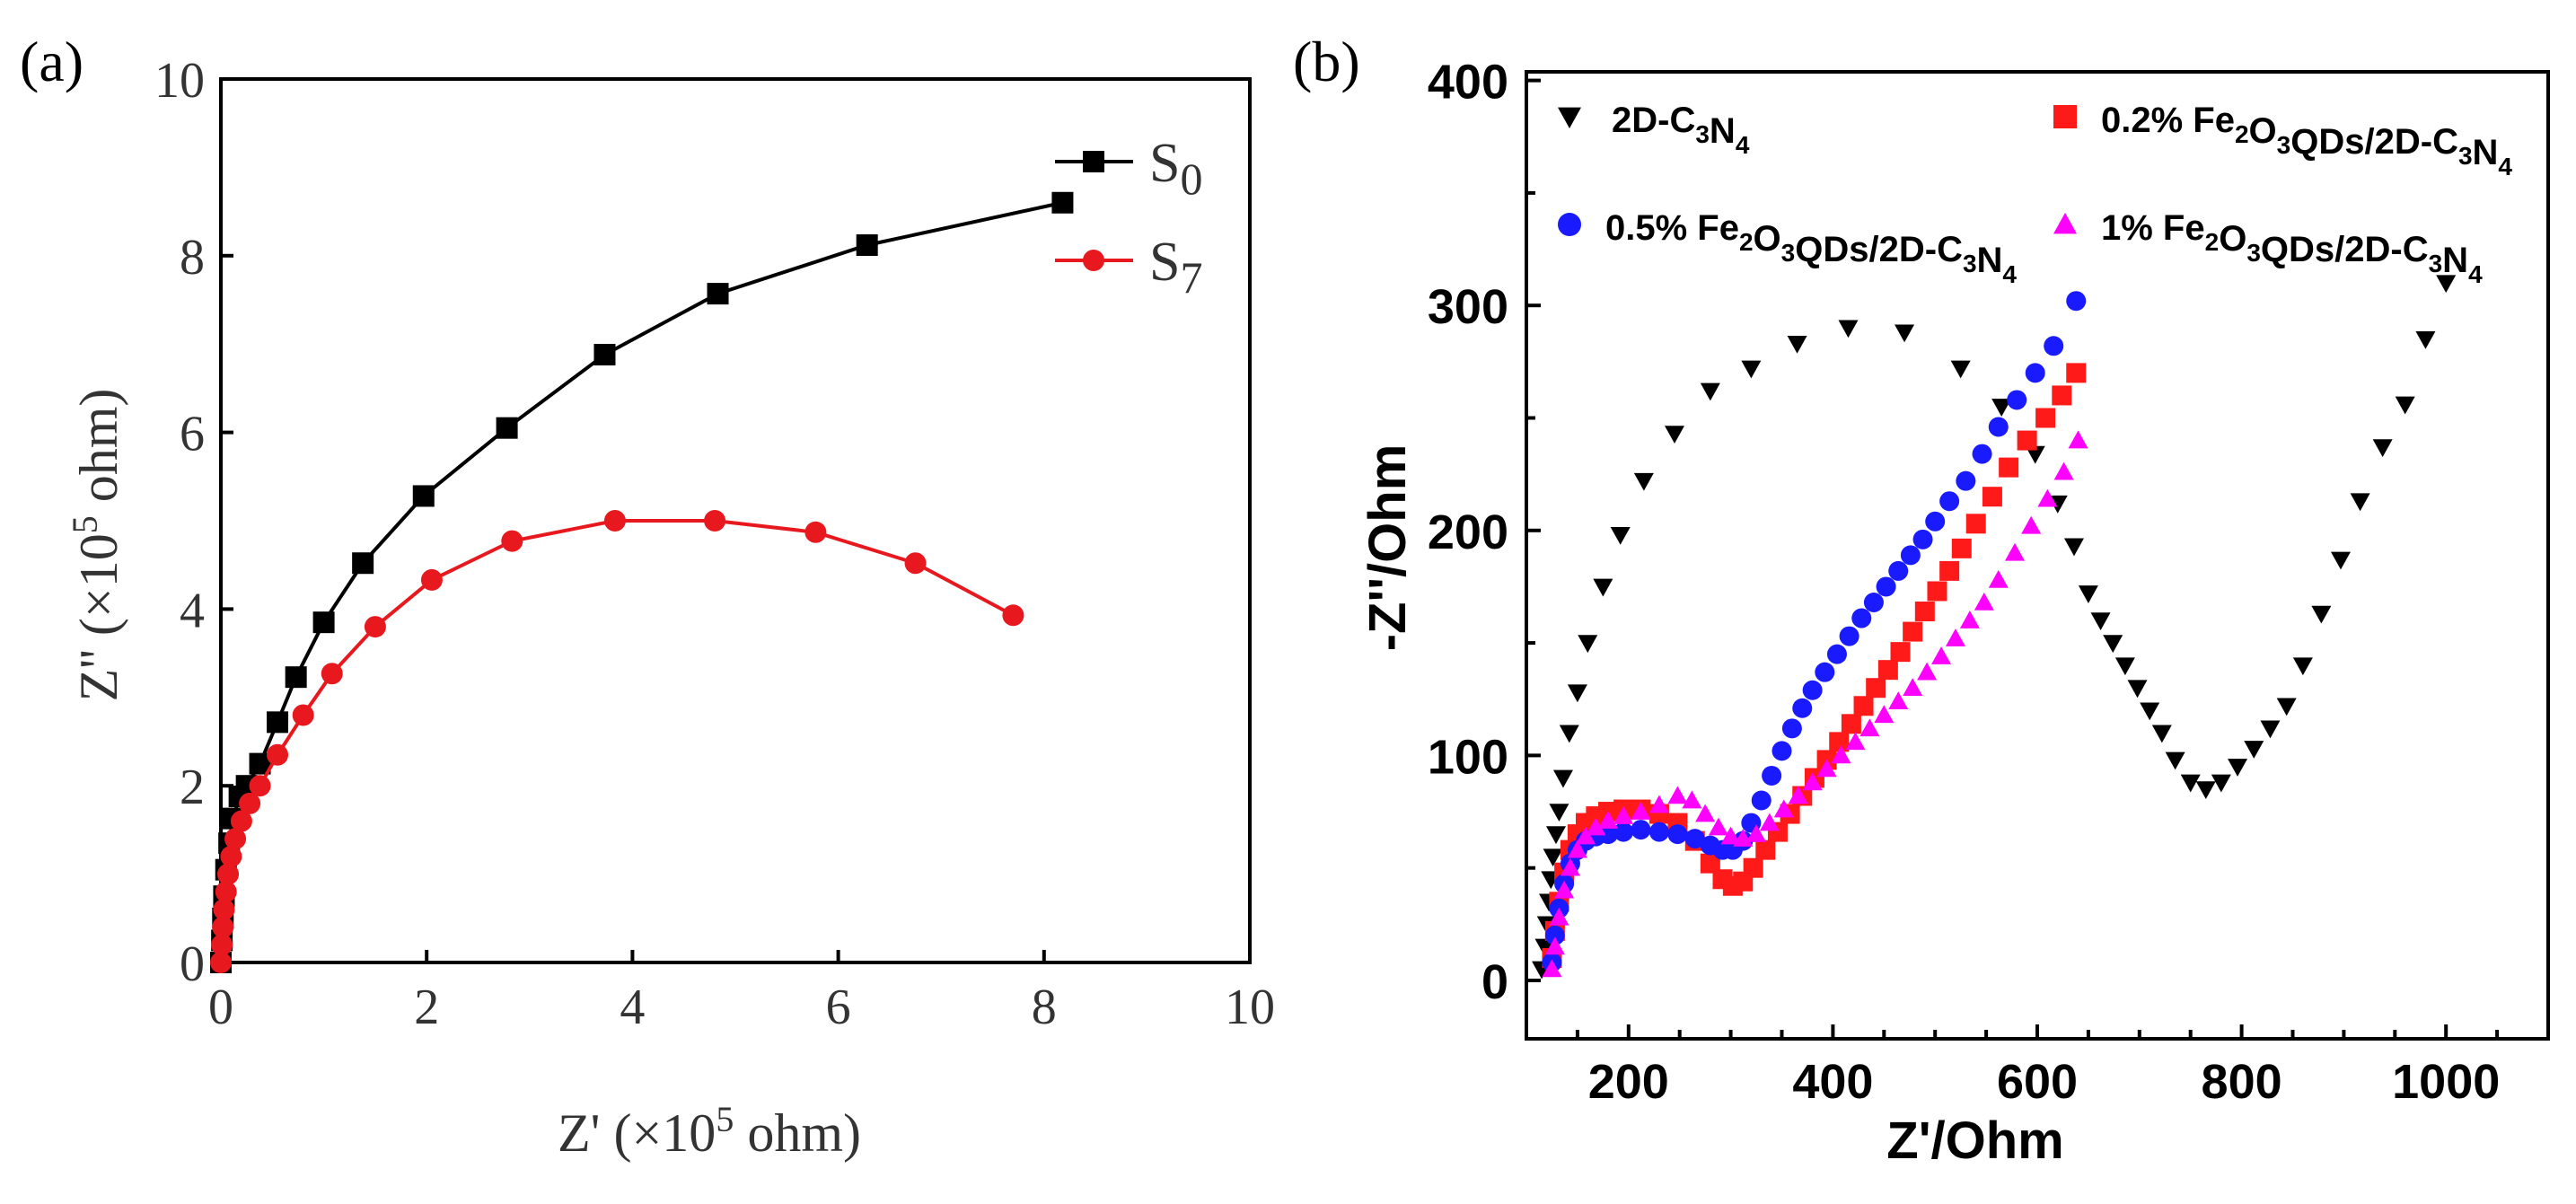  Describe the element at coordinates (1975, 1141) in the screenshot. I see `panel-b-x-axis-title: Z'/Ohm` at that location.